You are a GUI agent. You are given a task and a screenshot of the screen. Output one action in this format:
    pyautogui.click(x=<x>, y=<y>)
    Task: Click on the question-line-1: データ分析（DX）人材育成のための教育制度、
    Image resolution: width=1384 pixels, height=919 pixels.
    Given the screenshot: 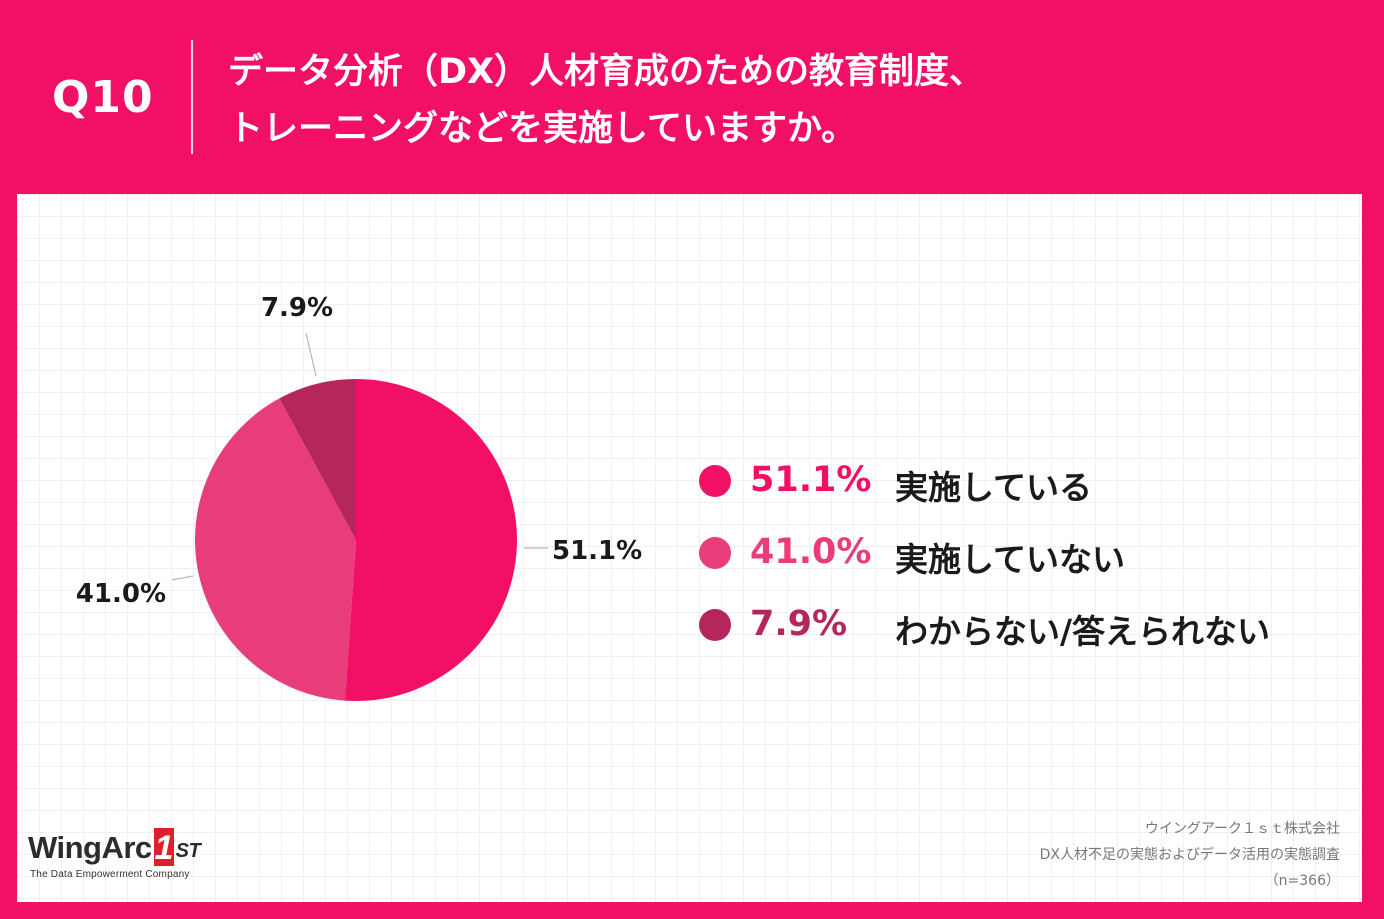 What is the action you would take?
    pyautogui.click(x=606, y=72)
    